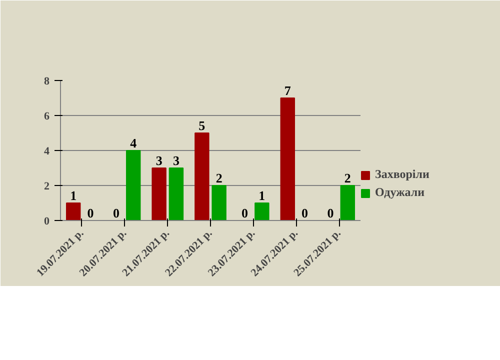 This screenshot has width=500, height=360. I want to click on data-label: 5, so click(202, 125).